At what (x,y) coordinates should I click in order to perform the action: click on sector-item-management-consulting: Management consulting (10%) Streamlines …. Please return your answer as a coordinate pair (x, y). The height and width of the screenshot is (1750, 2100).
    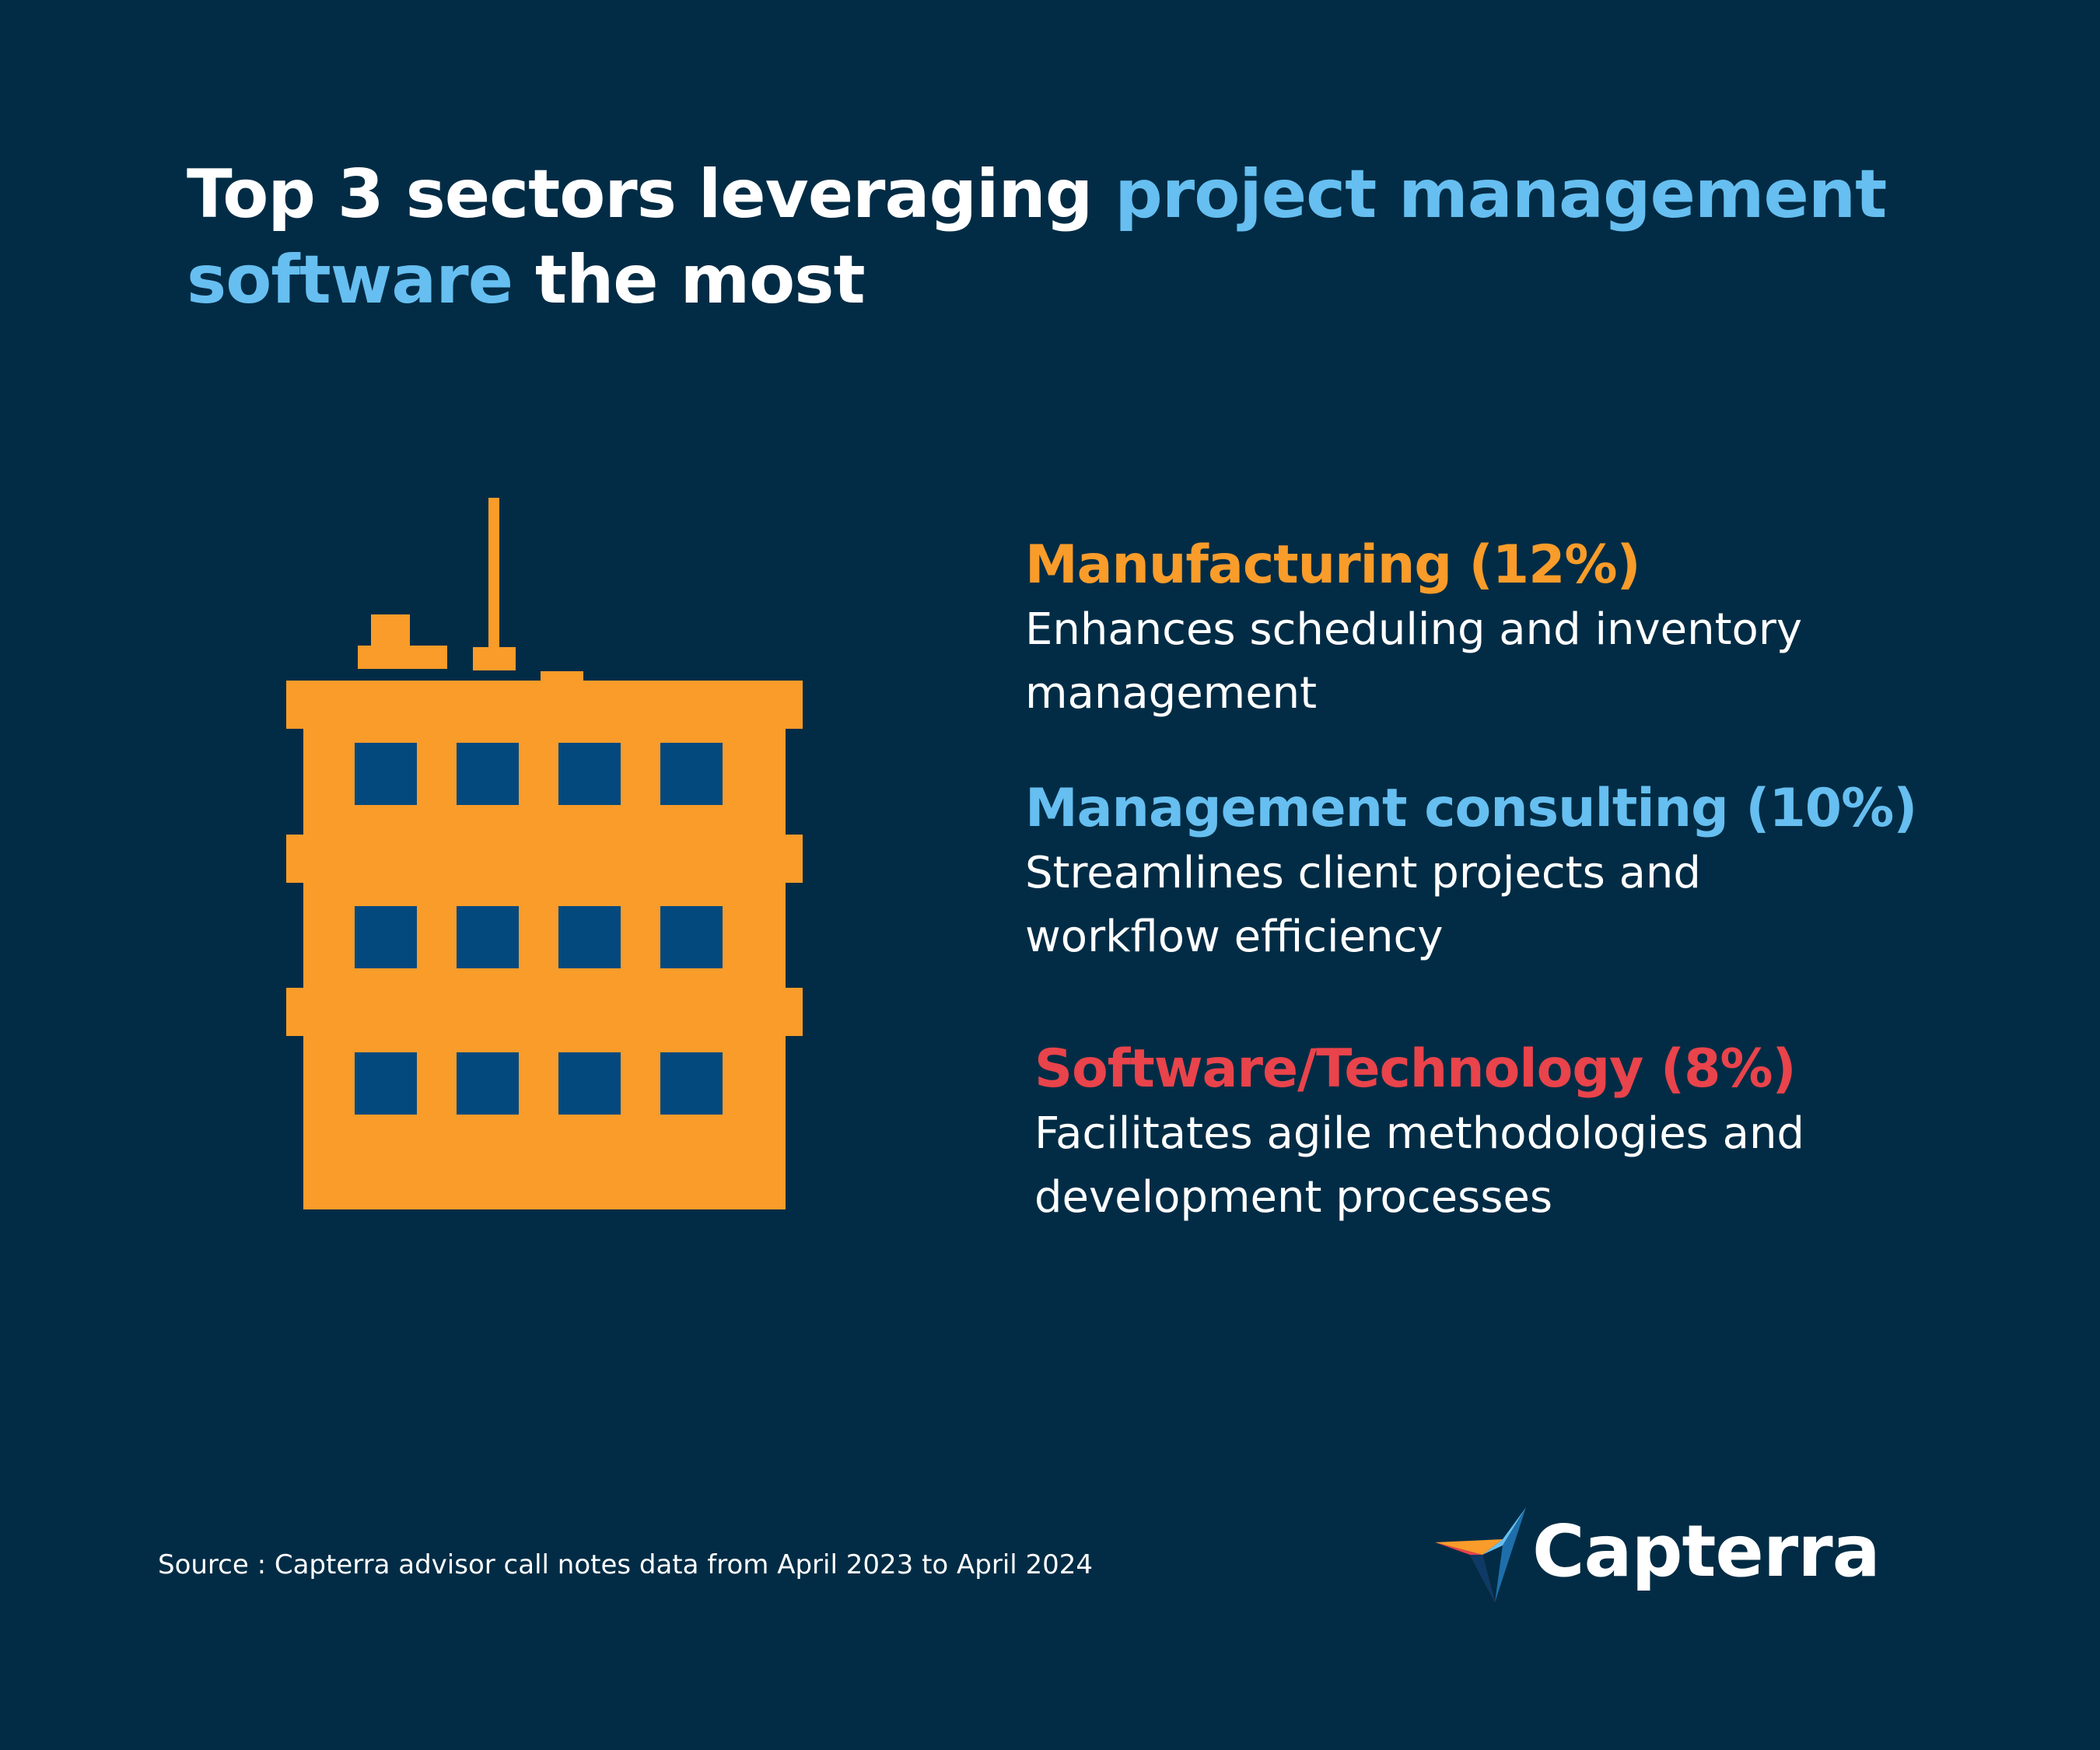
    Looking at the image, I should click on (1531, 873).